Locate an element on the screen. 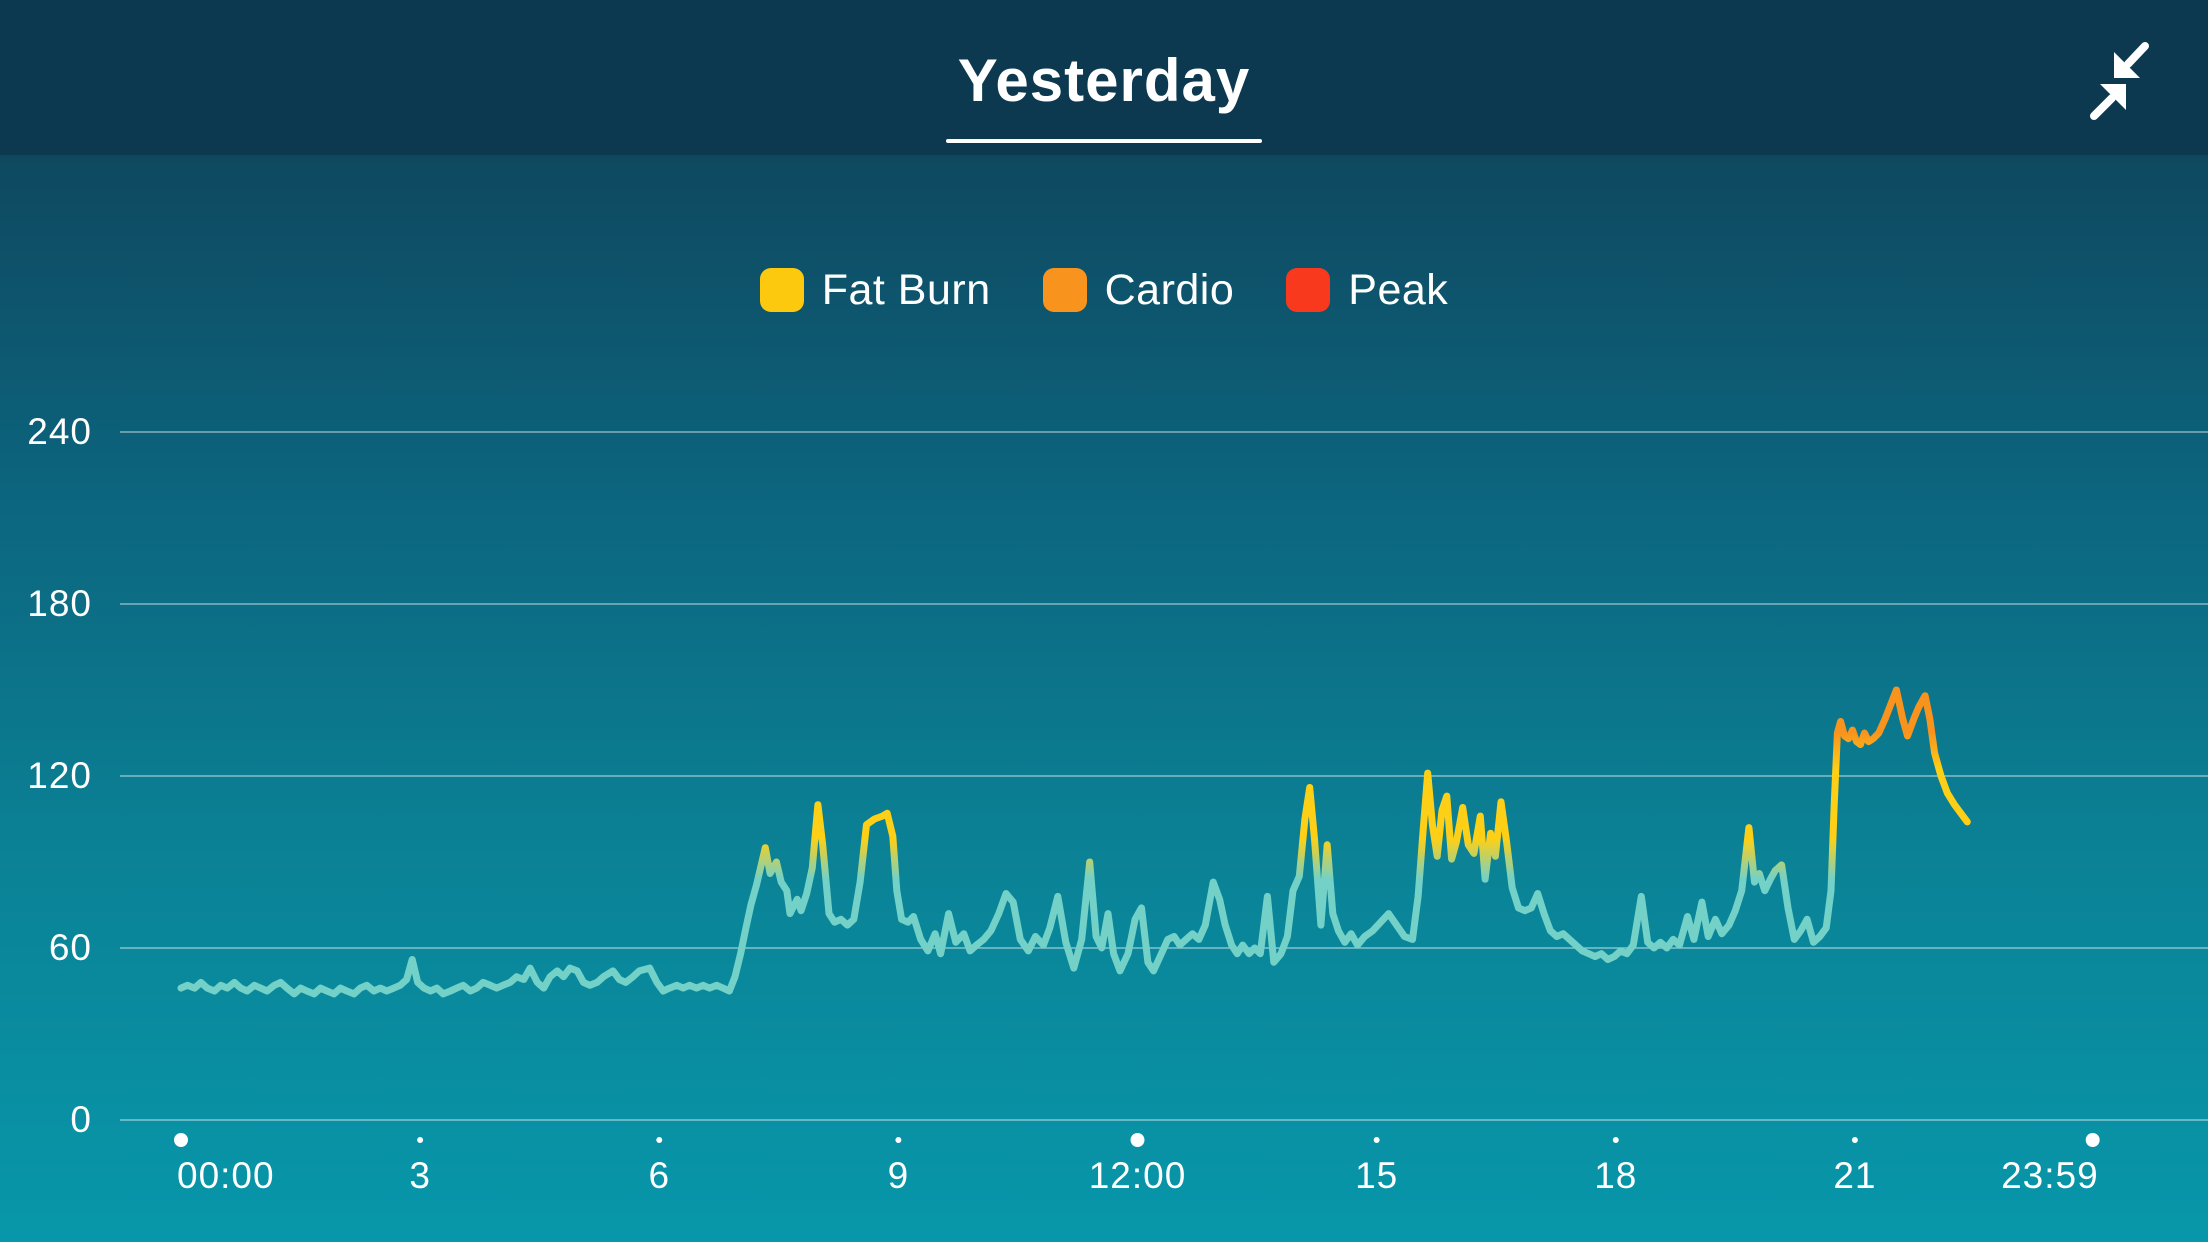  title-underline is located at coordinates (1104, 141).